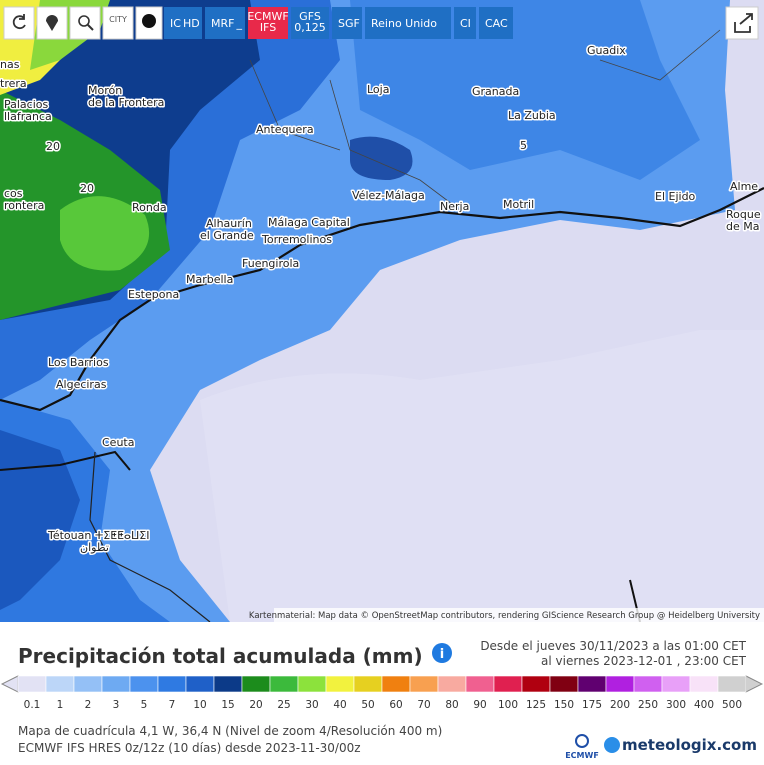 The width and height of the screenshot is (764, 765). Describe the element at coordinates (367, 705) in the screenshot. I see `legend-label: 50` at that location.